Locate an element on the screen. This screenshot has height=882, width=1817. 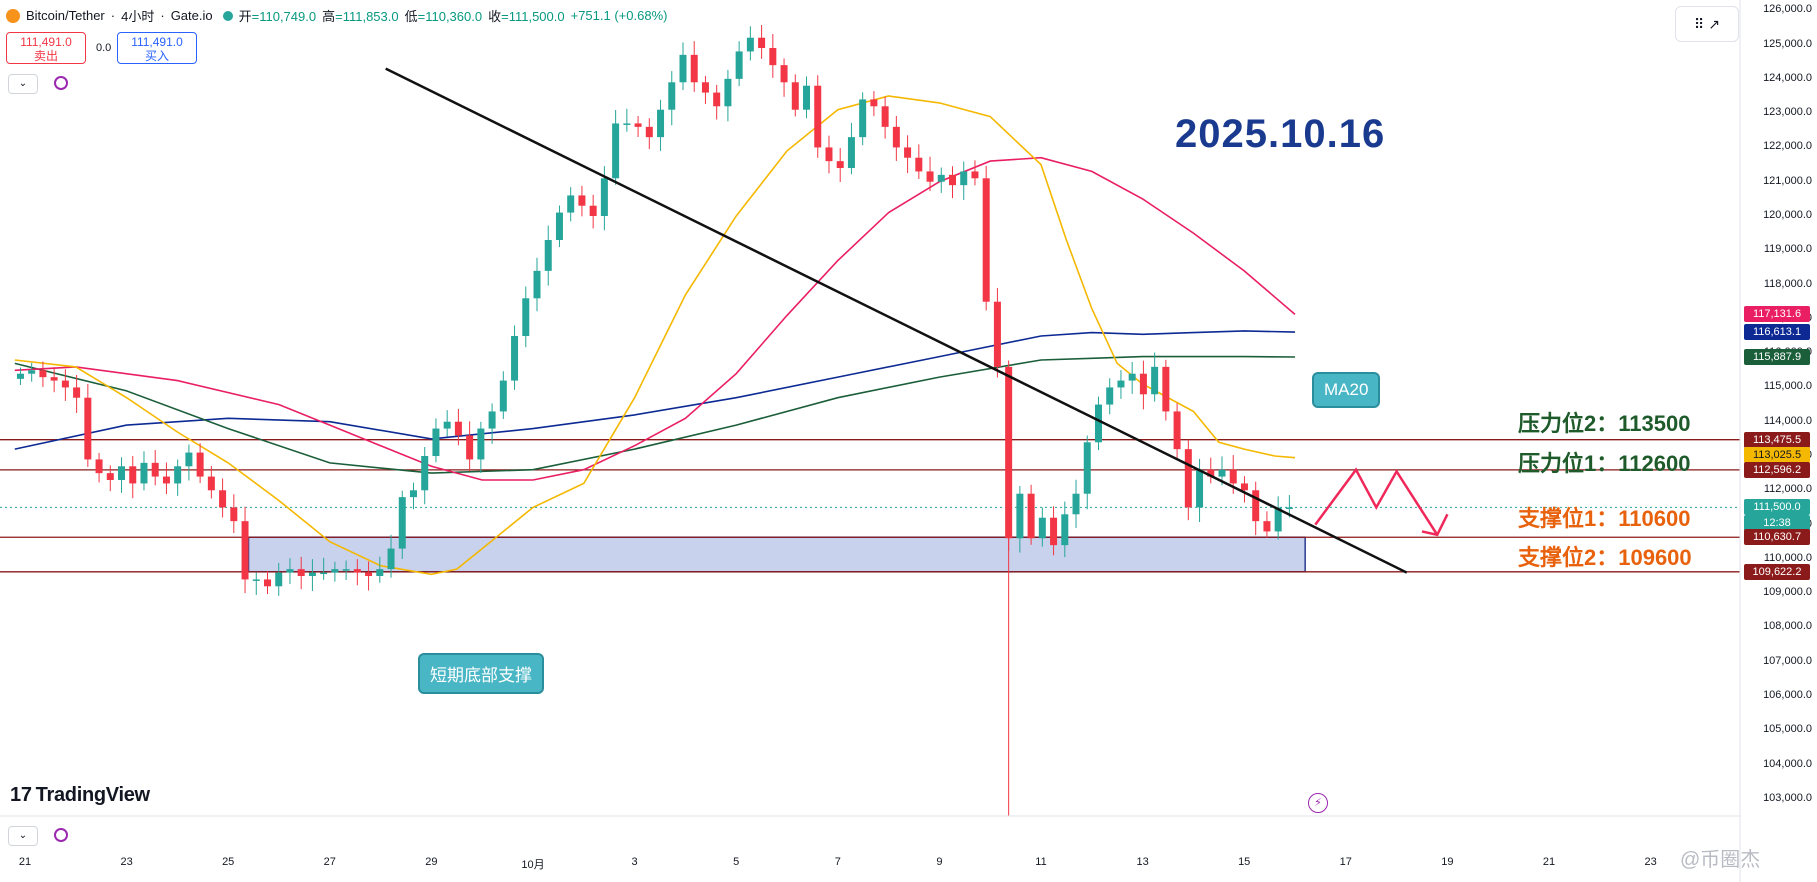
drawing-tool-button: ⠿ ↗ is located at coordinates (1707, 24).